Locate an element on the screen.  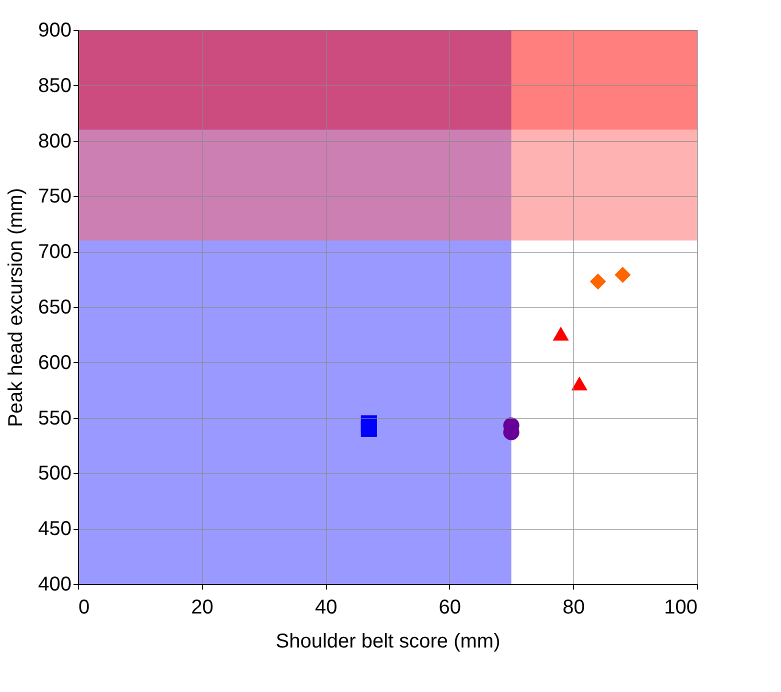
y-tick-label: 700 is located at coordinates (55, 252).